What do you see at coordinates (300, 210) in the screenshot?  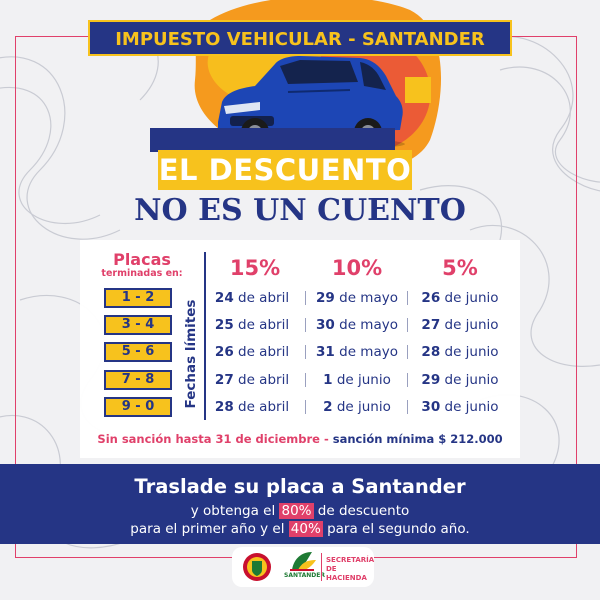 I see `headline-line2: NO ES UN CUENTO` at bounding box center [300, 210].